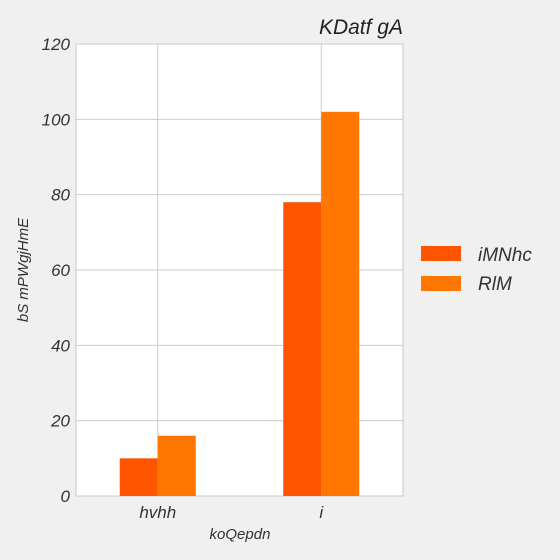 Image resolution: width=560 pixels, height=560 pixels. Describe the element at coordinates (441, 253) in the screenshot. I see `legend-swatch-imnhc` at that location.